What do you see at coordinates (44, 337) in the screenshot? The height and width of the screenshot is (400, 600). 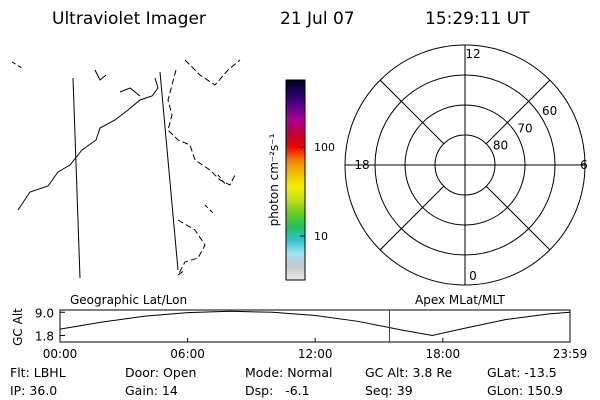 I see `y-tick-label: 1.8` at bounding box center [44, 337].